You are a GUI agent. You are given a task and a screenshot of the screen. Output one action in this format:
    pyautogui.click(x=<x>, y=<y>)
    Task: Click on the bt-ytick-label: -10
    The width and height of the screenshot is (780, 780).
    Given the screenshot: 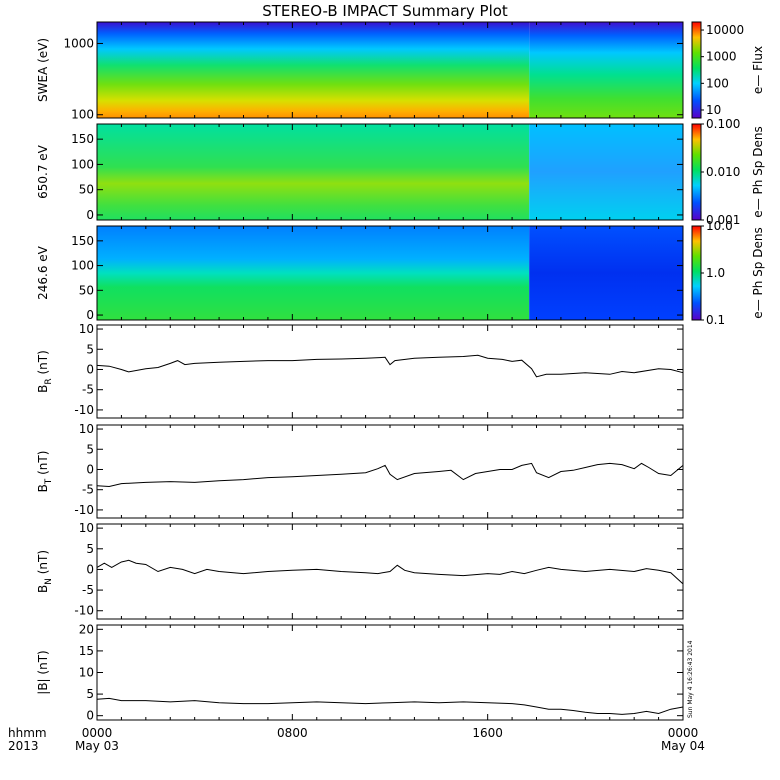 What is the action you would take?
    pyautogui.click(x=84, y=510)
    